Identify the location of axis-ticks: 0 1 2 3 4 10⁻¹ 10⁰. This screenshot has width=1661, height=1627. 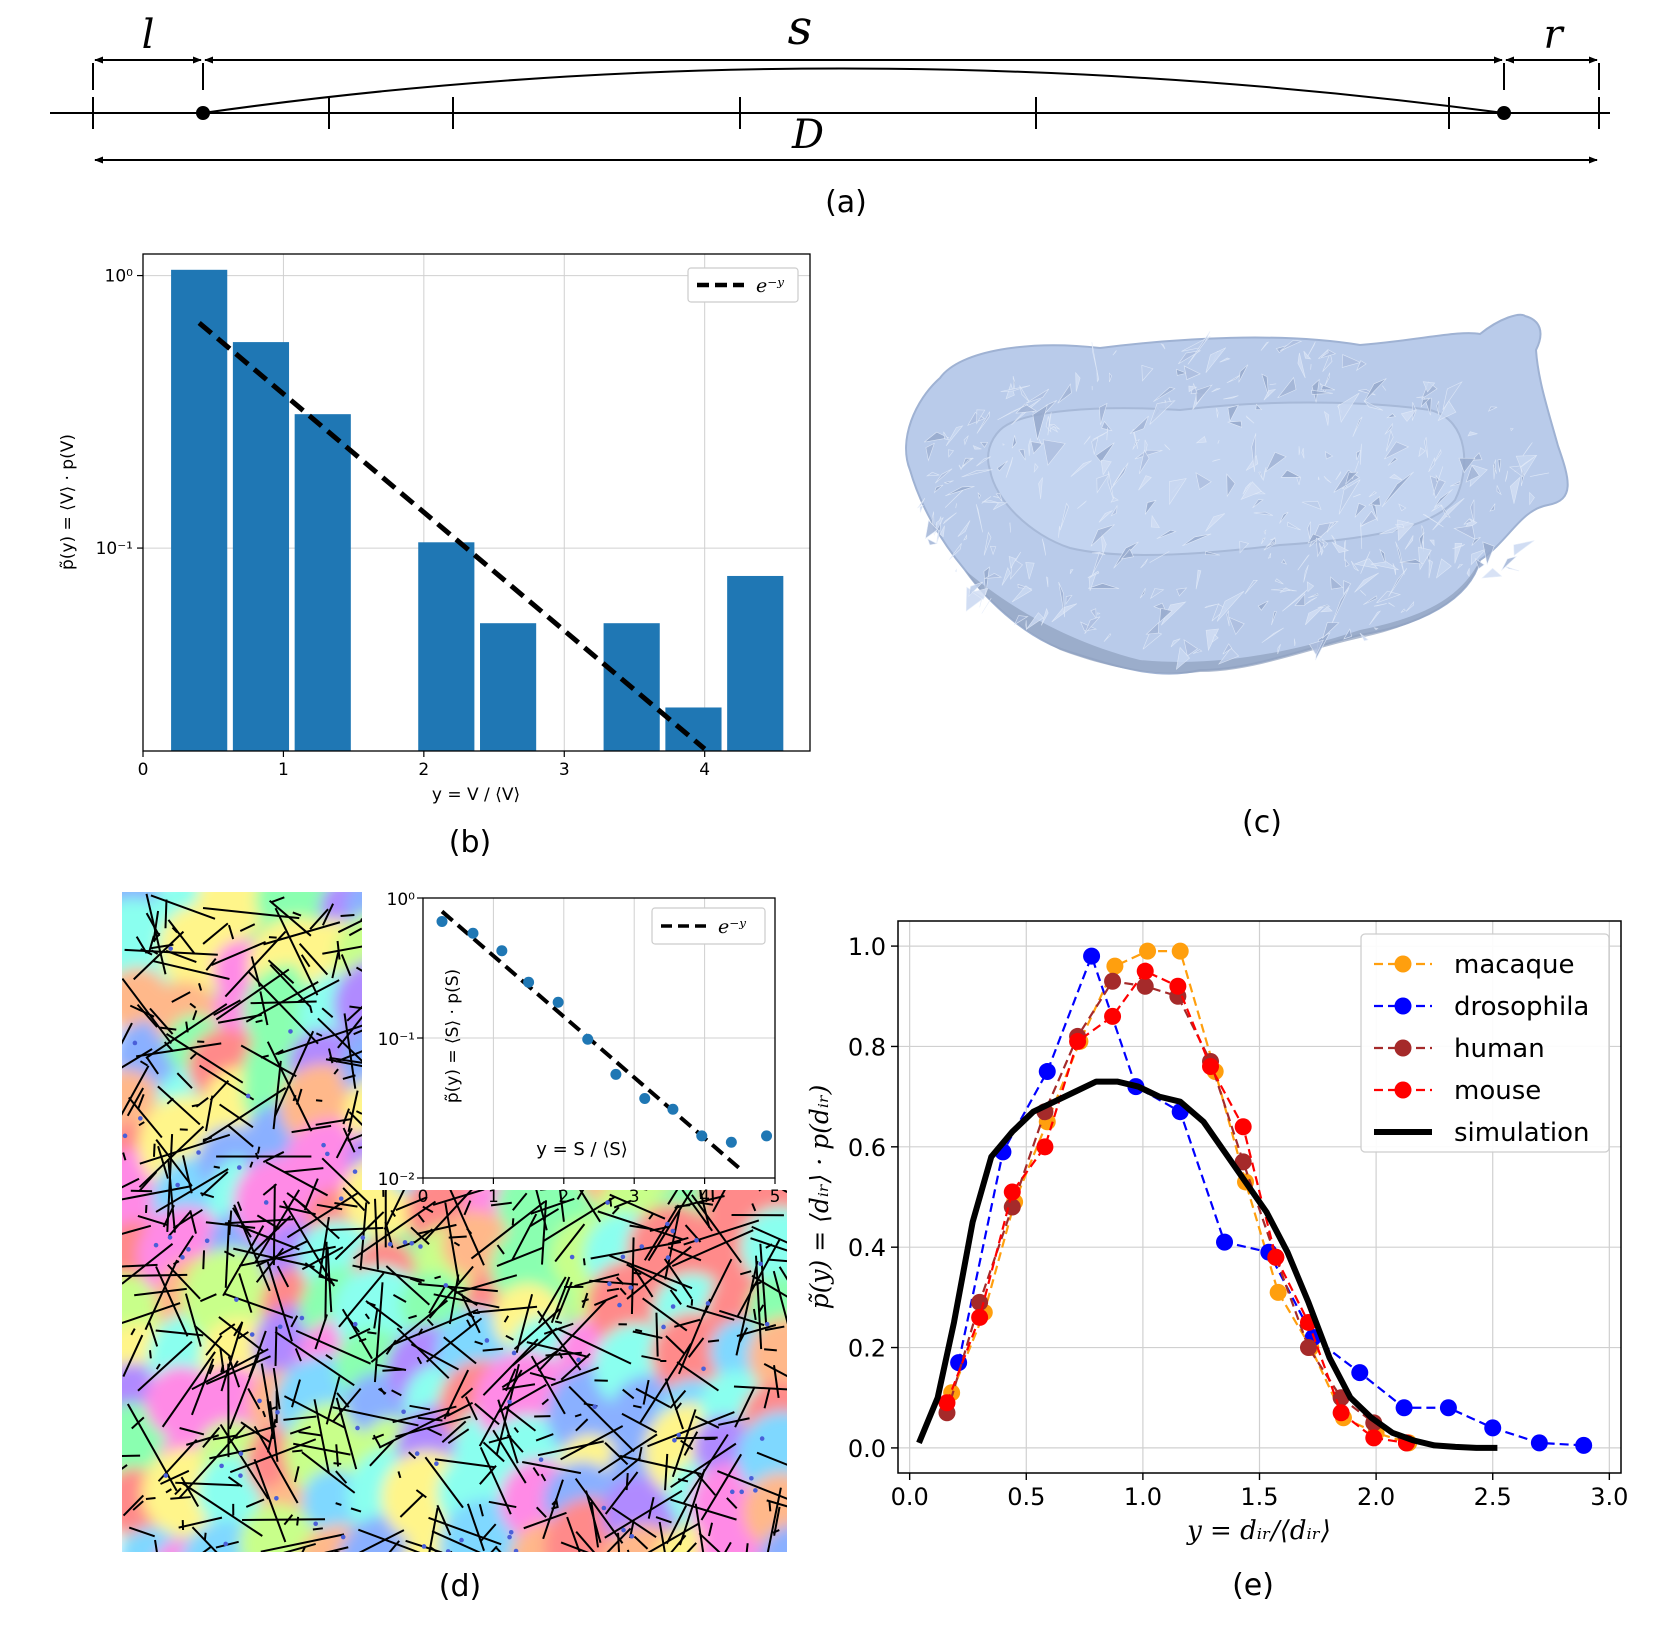
(403, 523).